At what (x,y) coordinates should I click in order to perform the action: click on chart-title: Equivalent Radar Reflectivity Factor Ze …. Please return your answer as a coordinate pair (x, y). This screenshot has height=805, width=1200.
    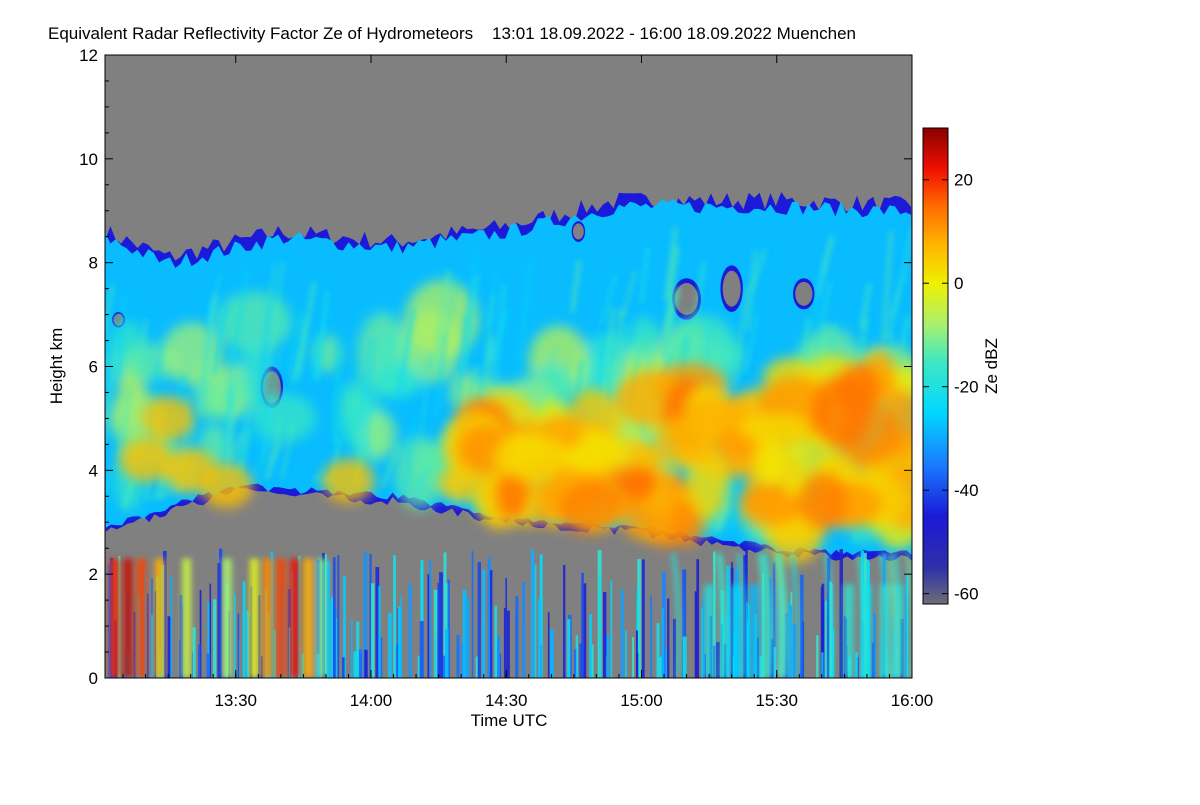
    Looking at the image, I should click on (452, 33).